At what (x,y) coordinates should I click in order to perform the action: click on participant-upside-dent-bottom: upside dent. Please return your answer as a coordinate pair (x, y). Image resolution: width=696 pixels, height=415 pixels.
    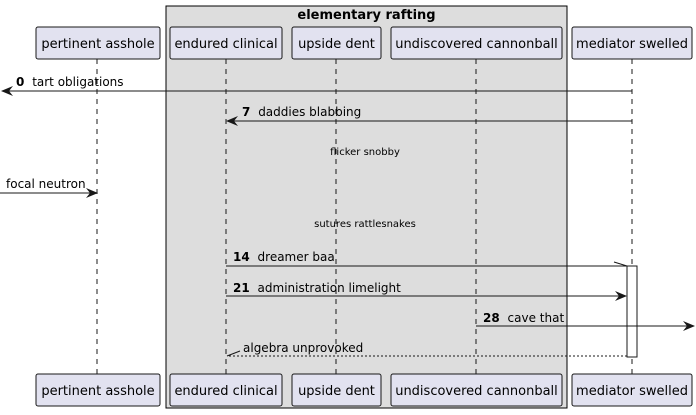
    Looking at the image, I should click on (336, 390).